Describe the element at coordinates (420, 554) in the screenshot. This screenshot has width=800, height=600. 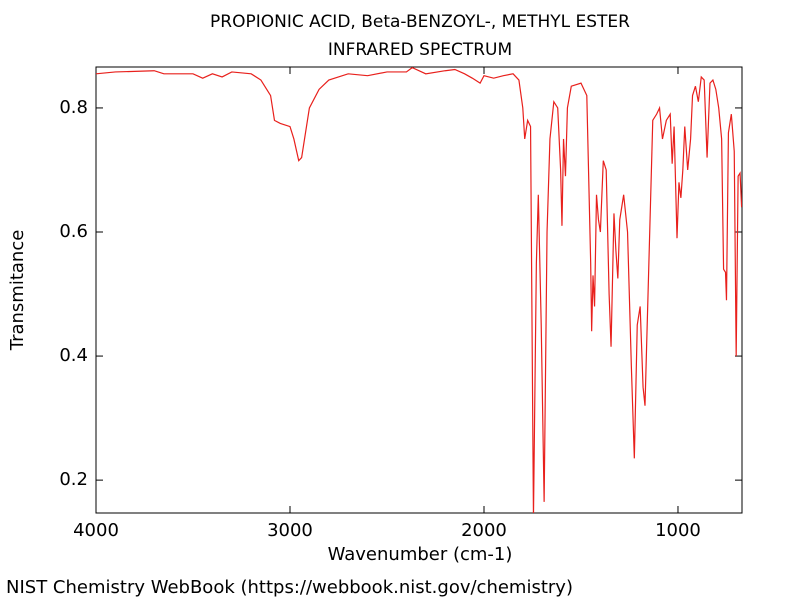
I see `x-axis-label: Wavenumber (cm-1)` at that location.